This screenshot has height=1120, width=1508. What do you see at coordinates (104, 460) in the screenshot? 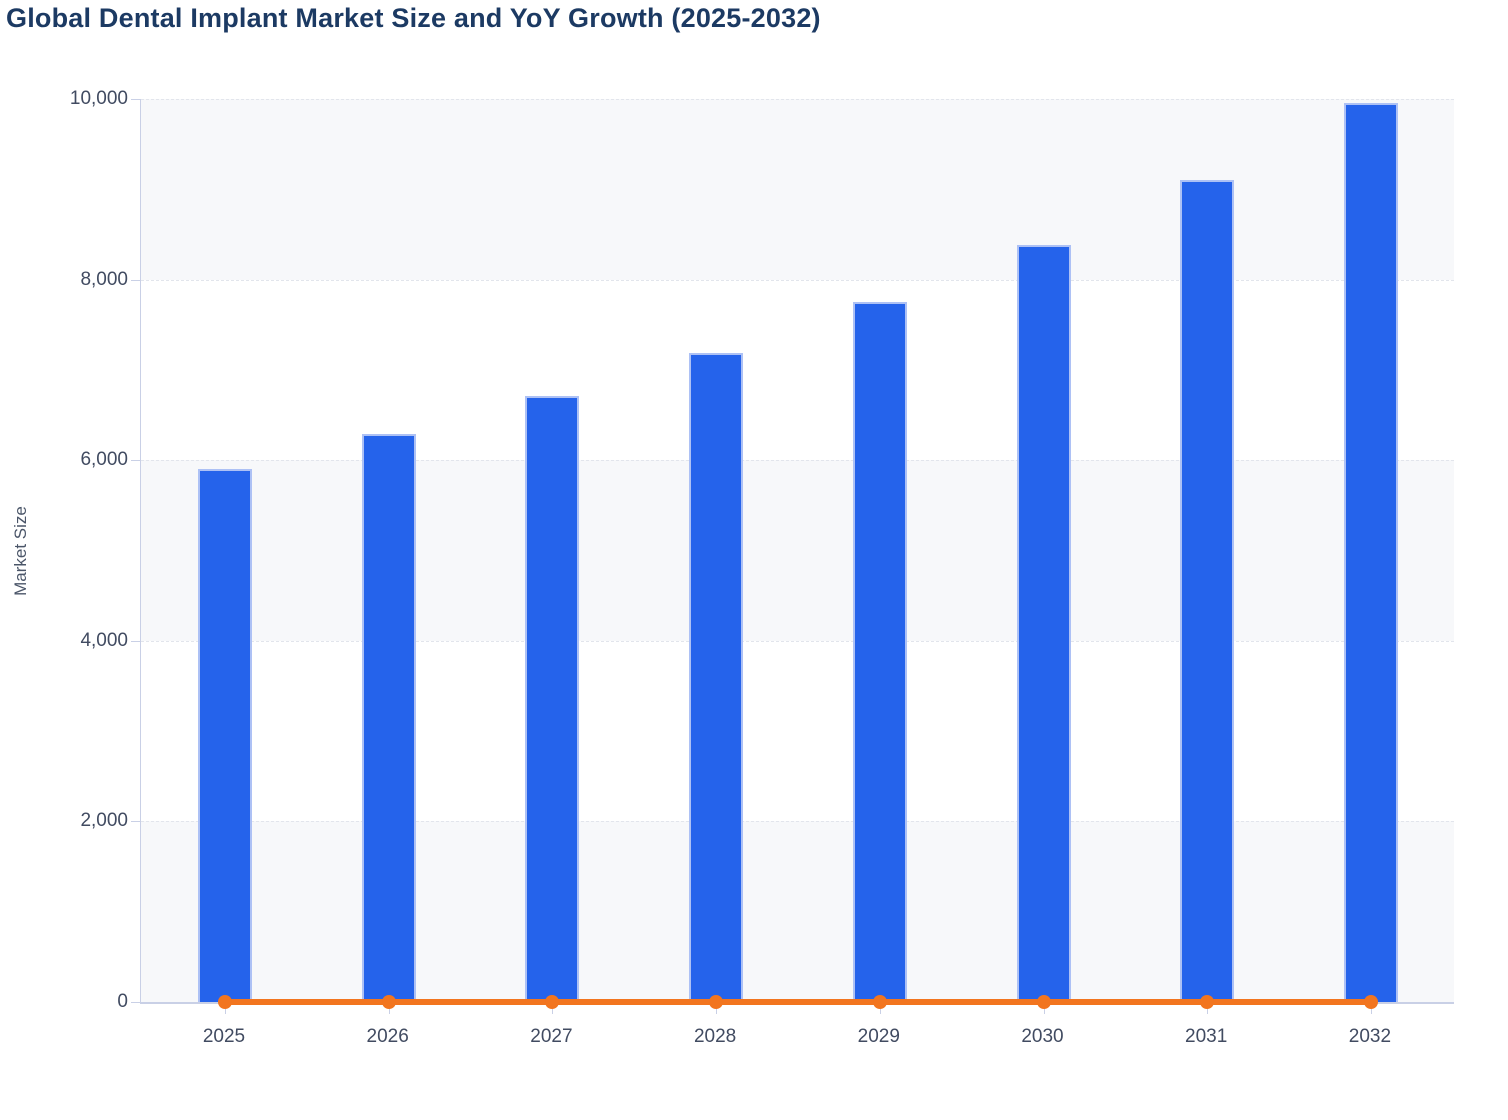
I see `y-tick-label: 6,000` at bounding box center [104, 460].